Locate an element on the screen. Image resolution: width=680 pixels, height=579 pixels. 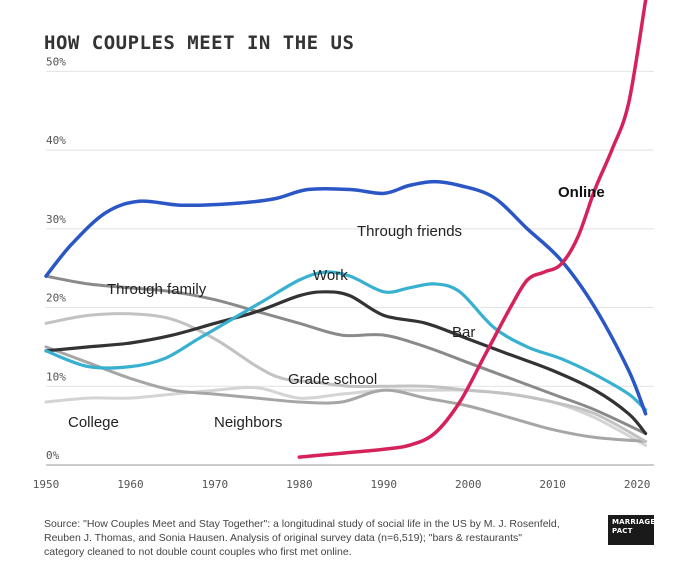
series-label-through-family: Through family is located at coordinates (157, 289).